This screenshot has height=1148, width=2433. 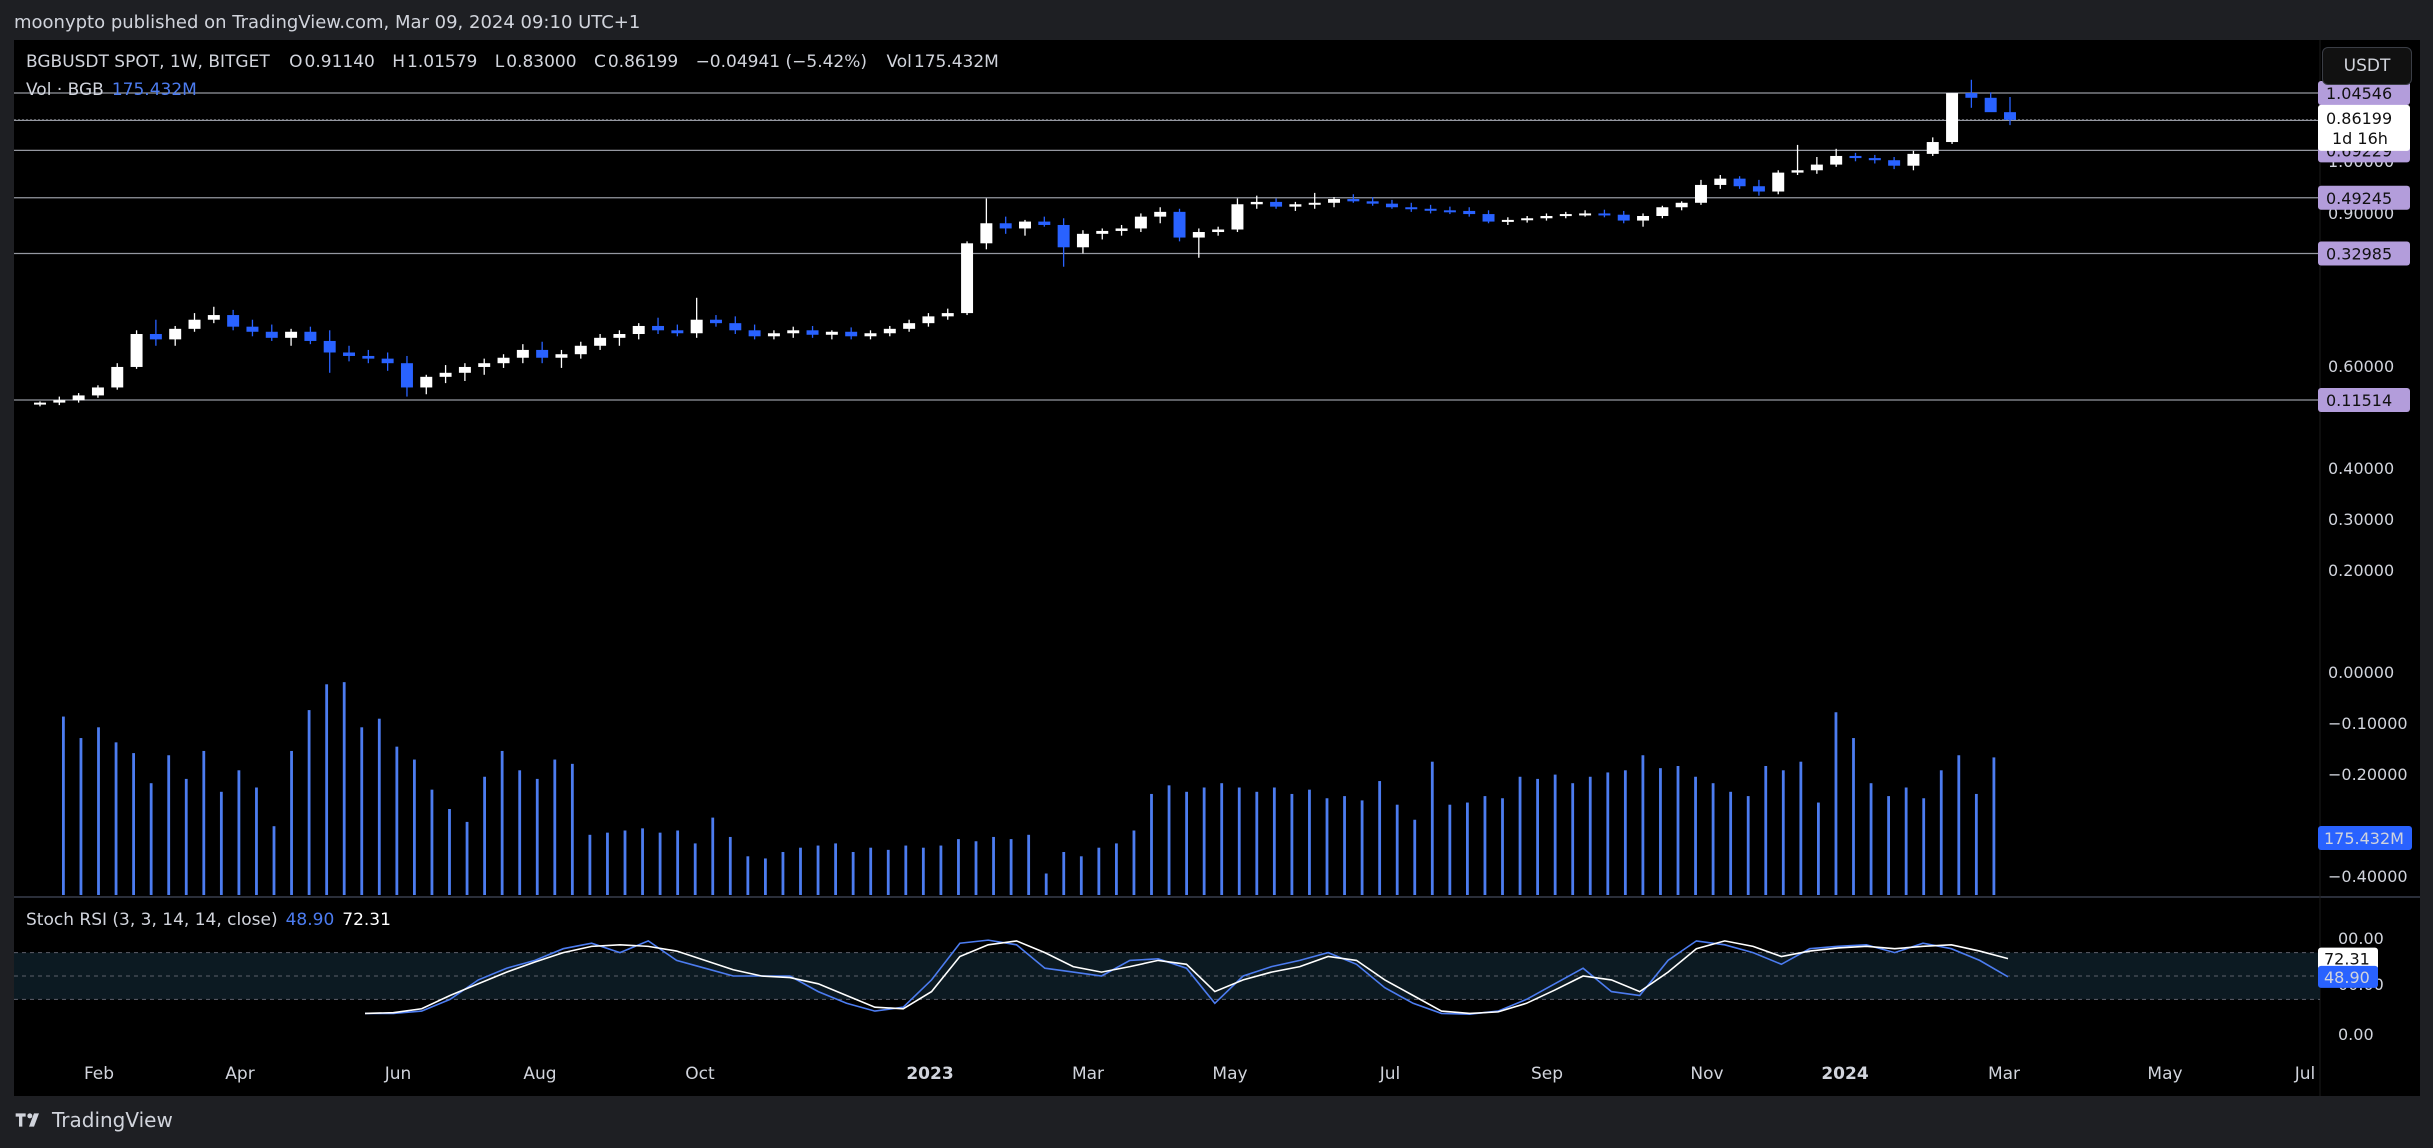 What do you see at coordinates (2361, 570) in the screenshot?
I see `price-tick-label: 0.20000` at bounding box center [2361, 570].